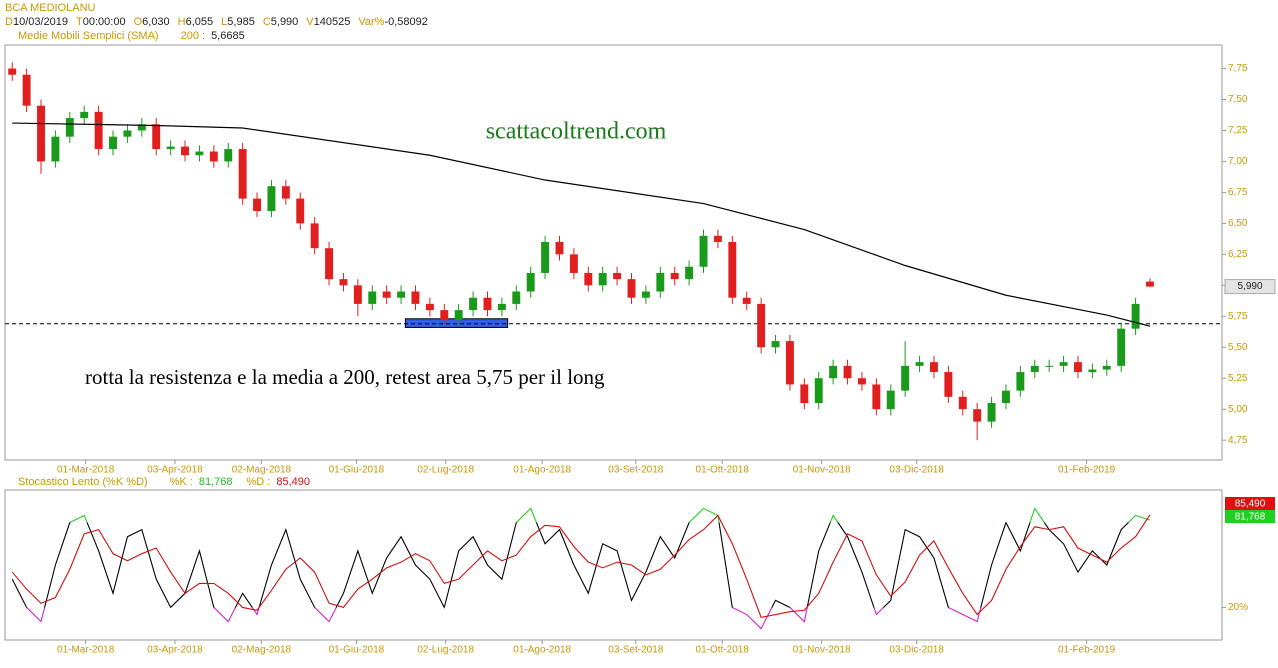 This screenshot has width=1278, height=668. What do you see at coordinates (405, 22) in the screenshot?
I see `quote-value: -0,58092` at bounding box center [405, 22].